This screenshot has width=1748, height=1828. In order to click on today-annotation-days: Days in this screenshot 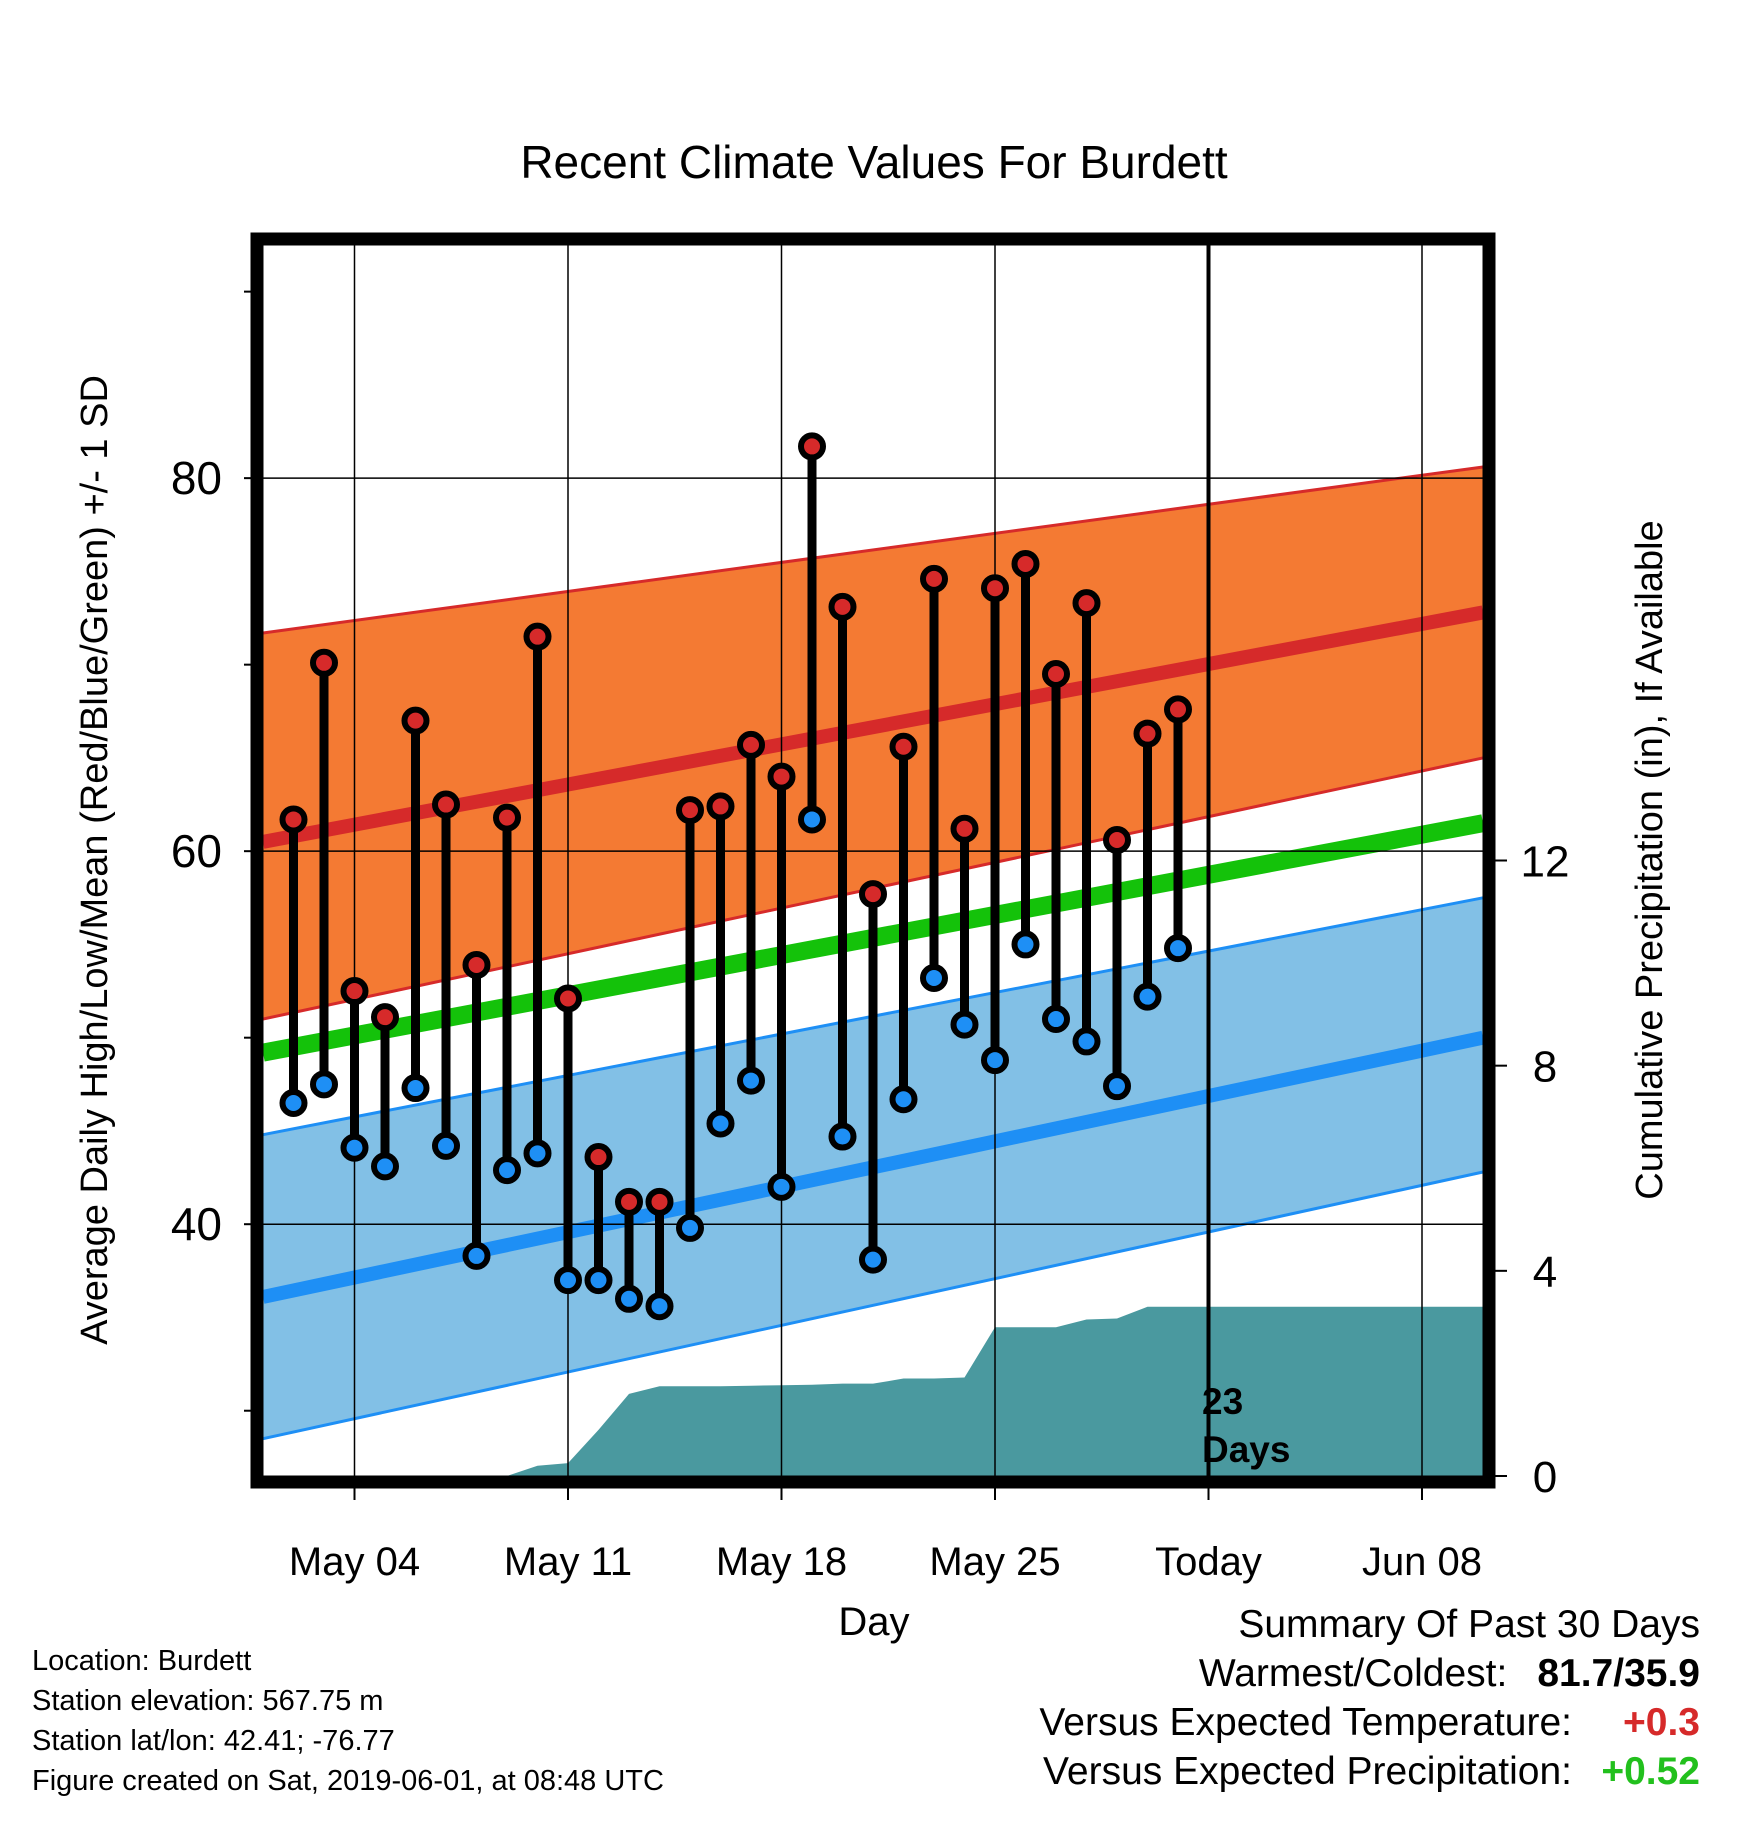, I will do `click(1246, 1449)`.